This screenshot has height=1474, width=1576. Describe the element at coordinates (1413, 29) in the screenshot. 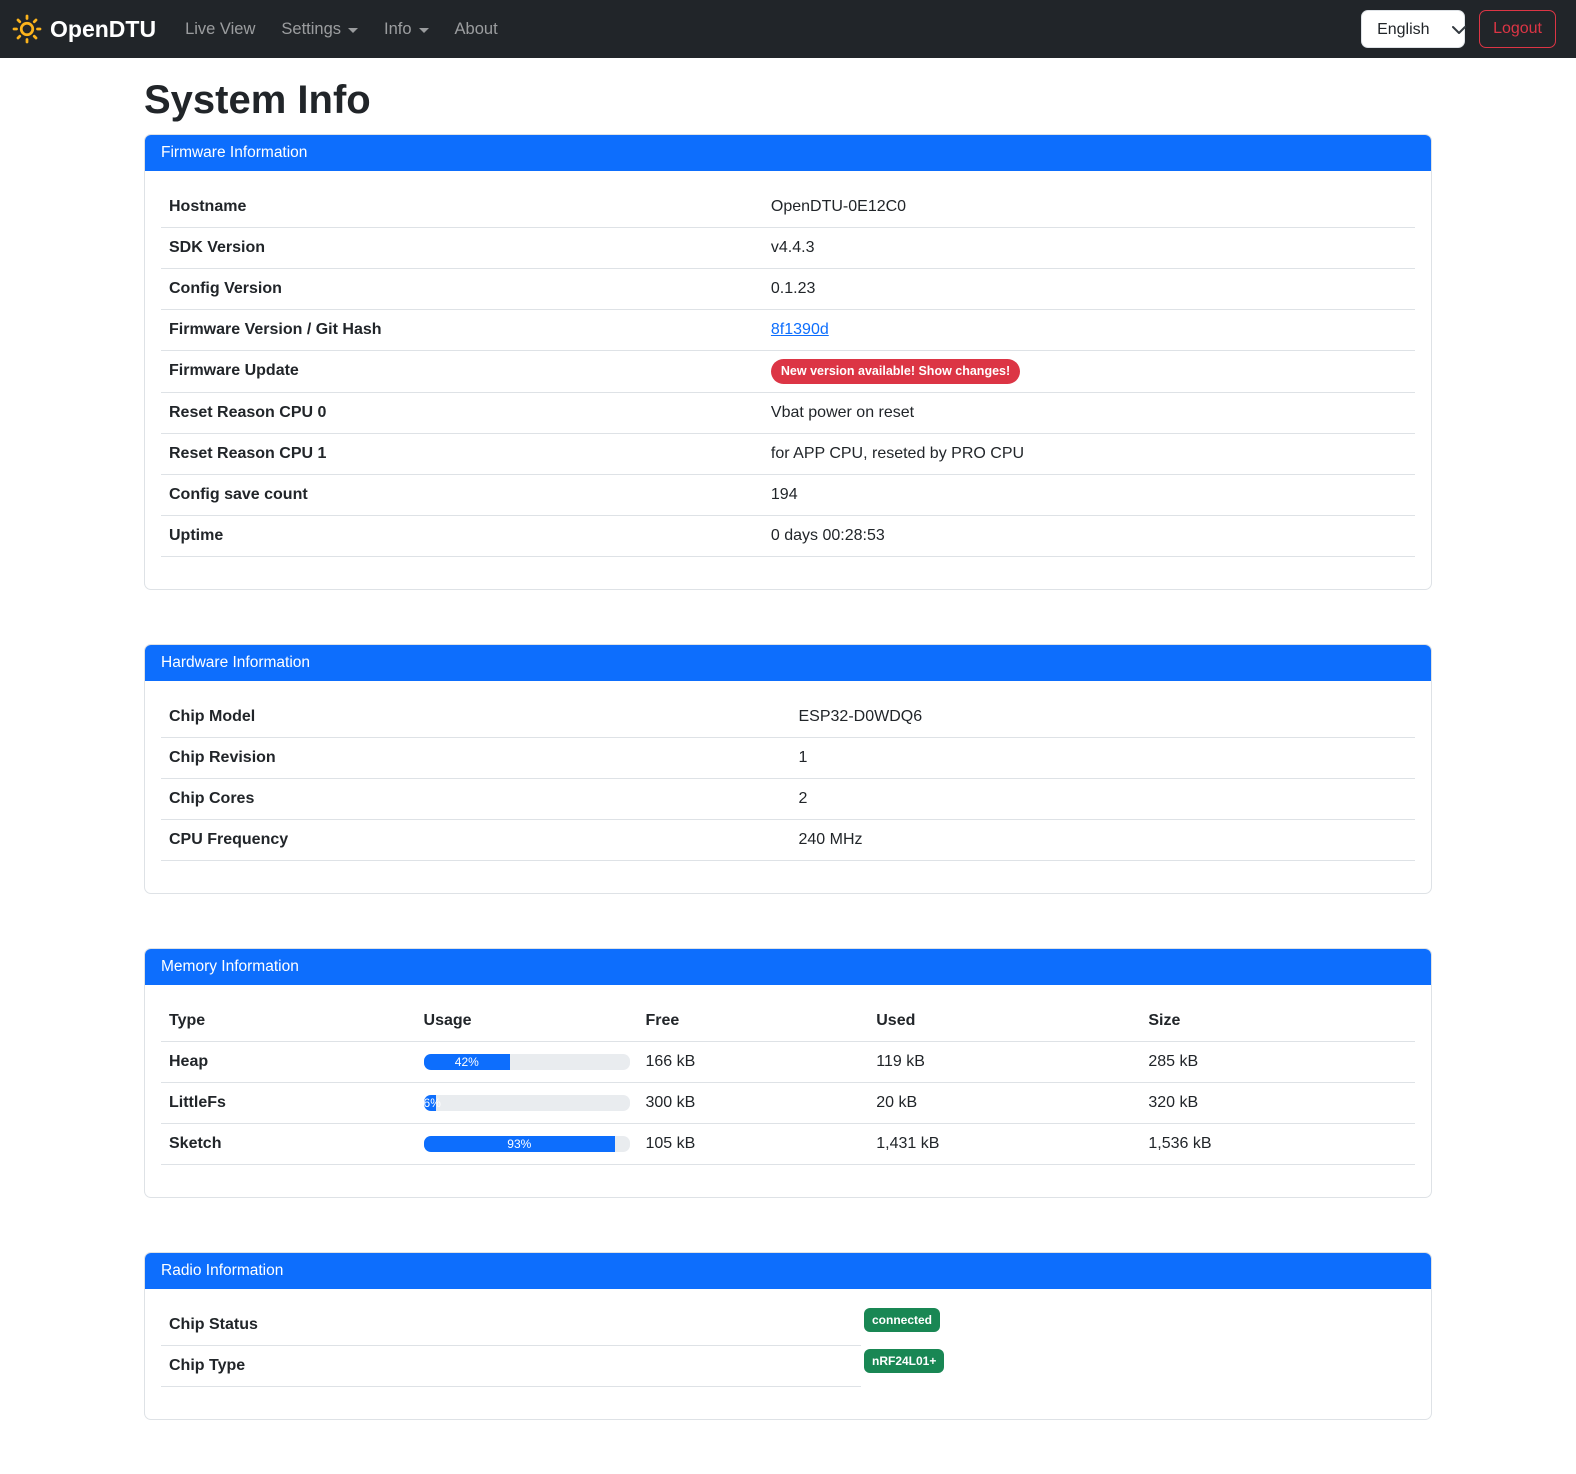

I see `language-select: English` at that location.